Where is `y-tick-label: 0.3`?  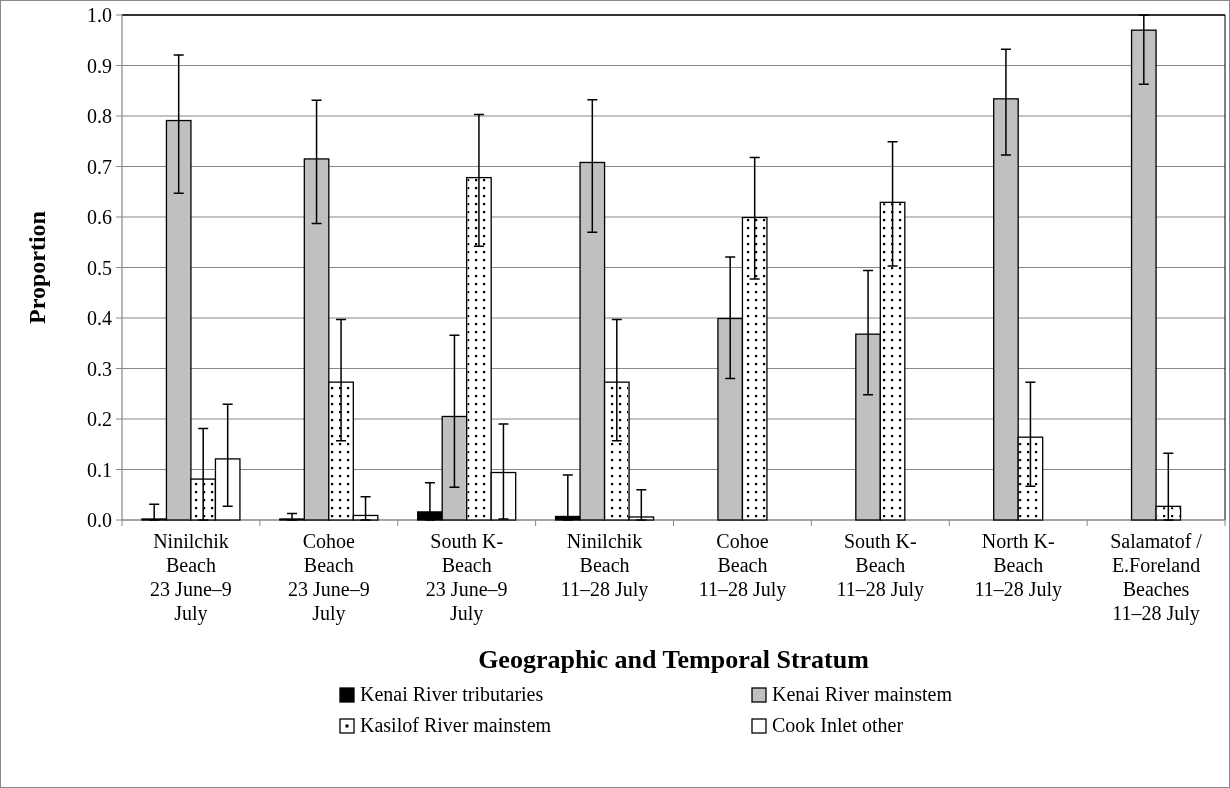
y-tick-label: 0.3 is located at coordinates (99, 368).